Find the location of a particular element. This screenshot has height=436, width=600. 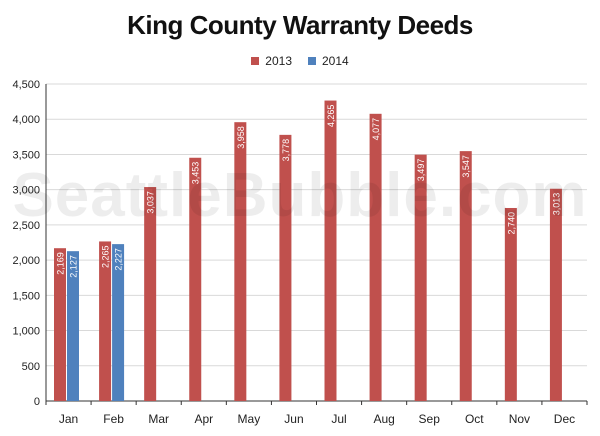

x-tick-label: Feb is located at coordinates (113, 419).